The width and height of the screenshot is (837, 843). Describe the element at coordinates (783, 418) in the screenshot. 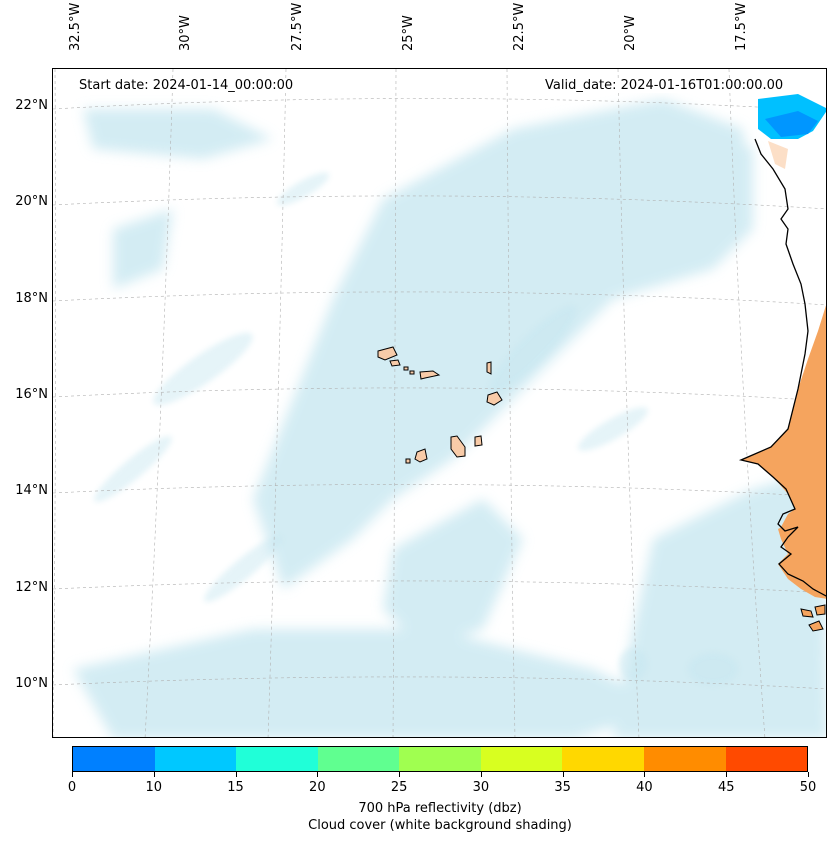

I see `africa-land` at that location.